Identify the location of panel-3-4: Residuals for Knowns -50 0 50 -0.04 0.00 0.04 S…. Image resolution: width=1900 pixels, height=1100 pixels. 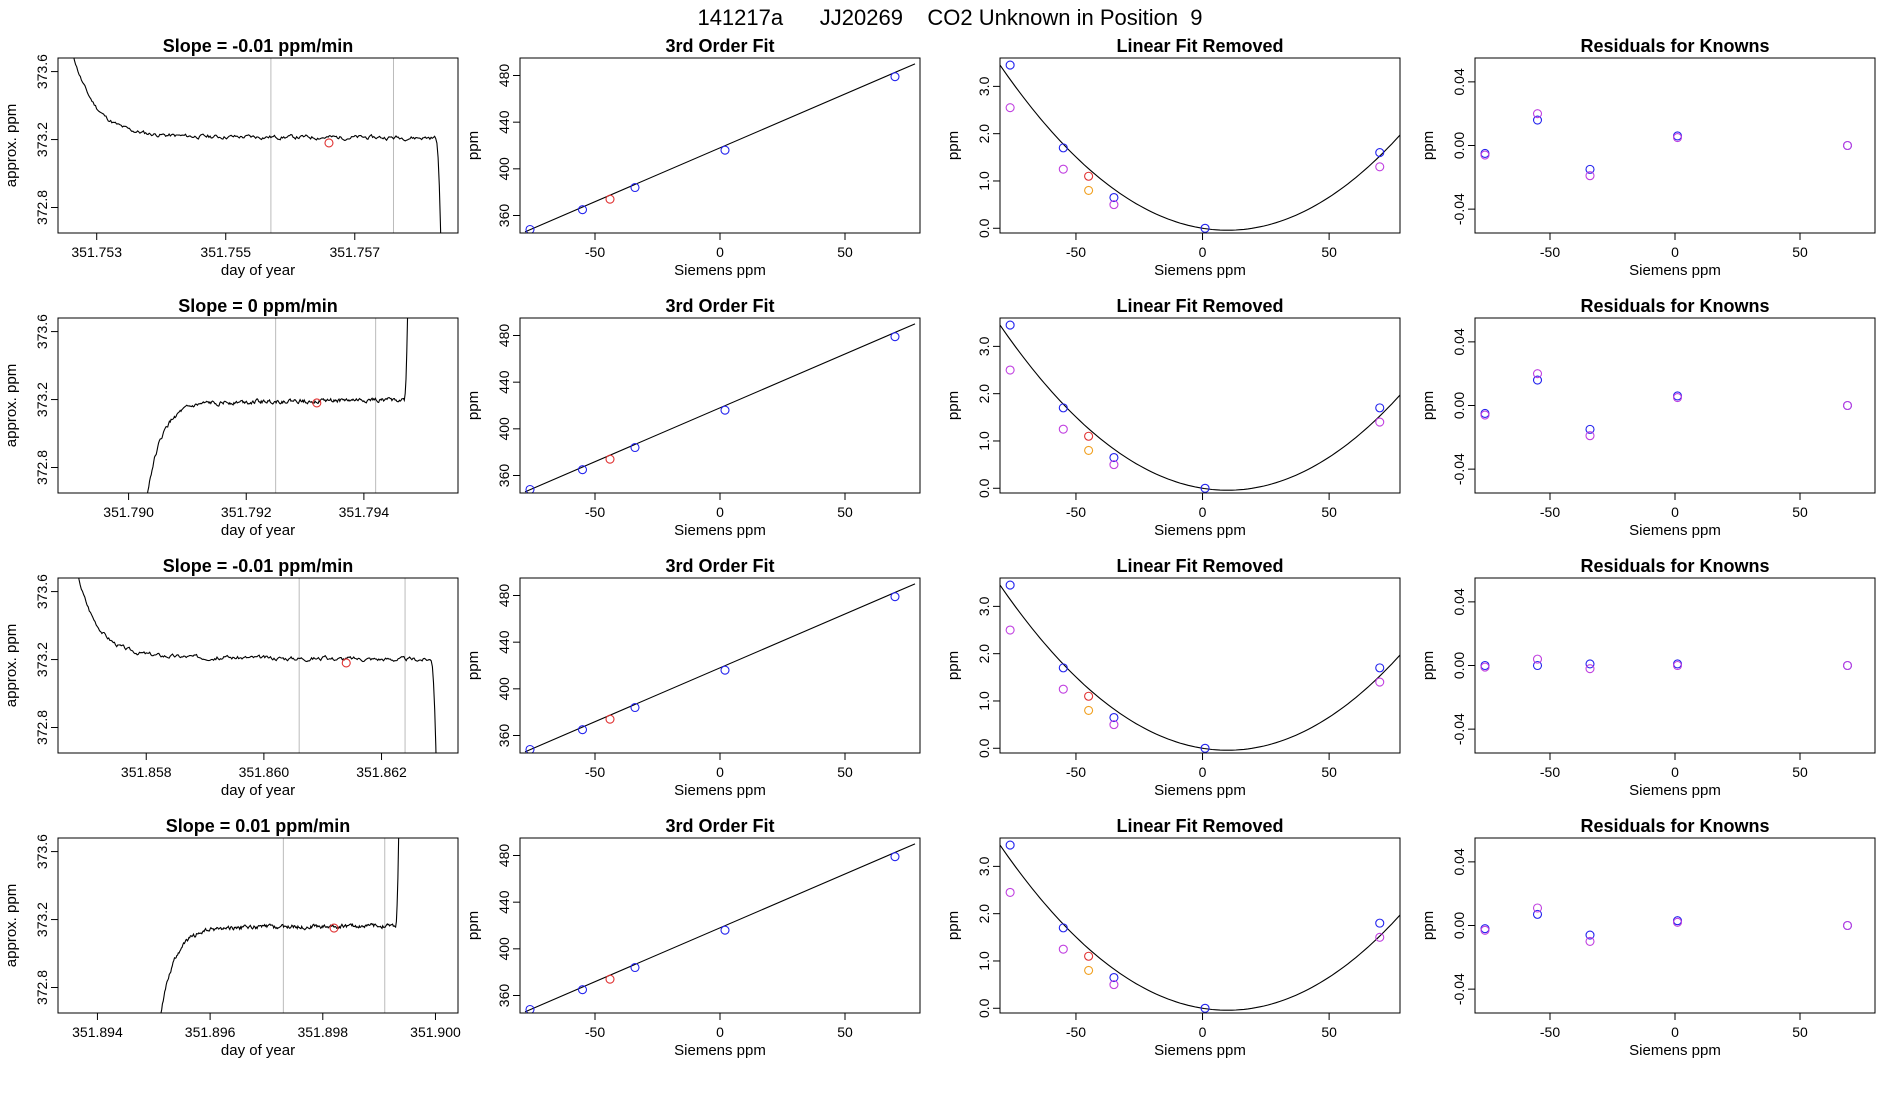
(1648, 677).